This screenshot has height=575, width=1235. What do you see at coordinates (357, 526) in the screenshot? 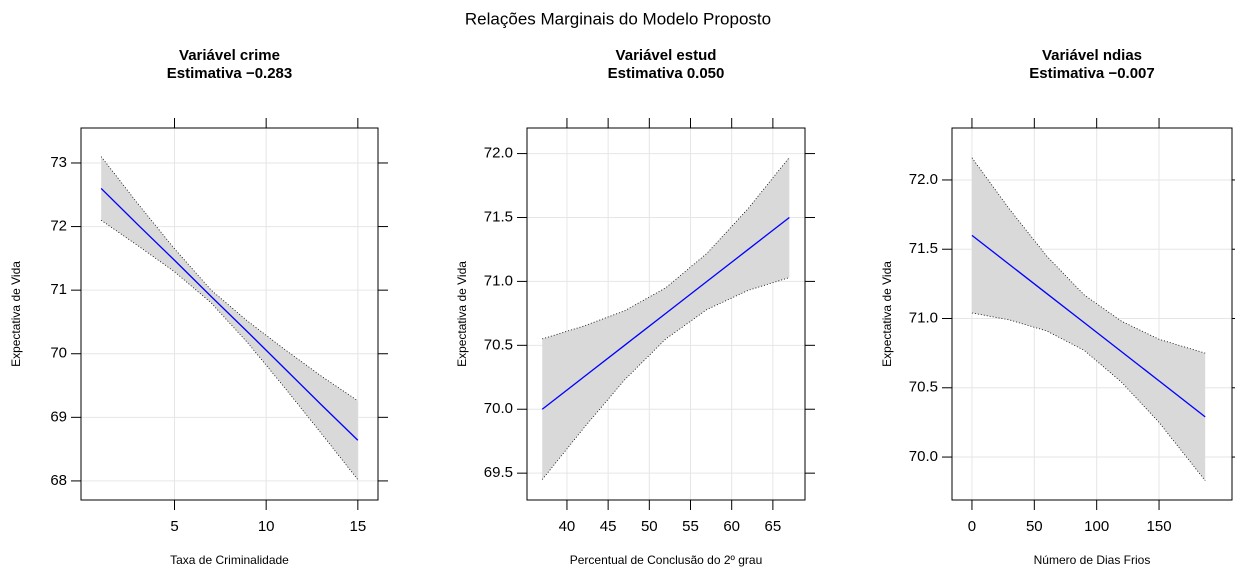
I see `x-tick-label: 15` at bounding box center [357, 526].